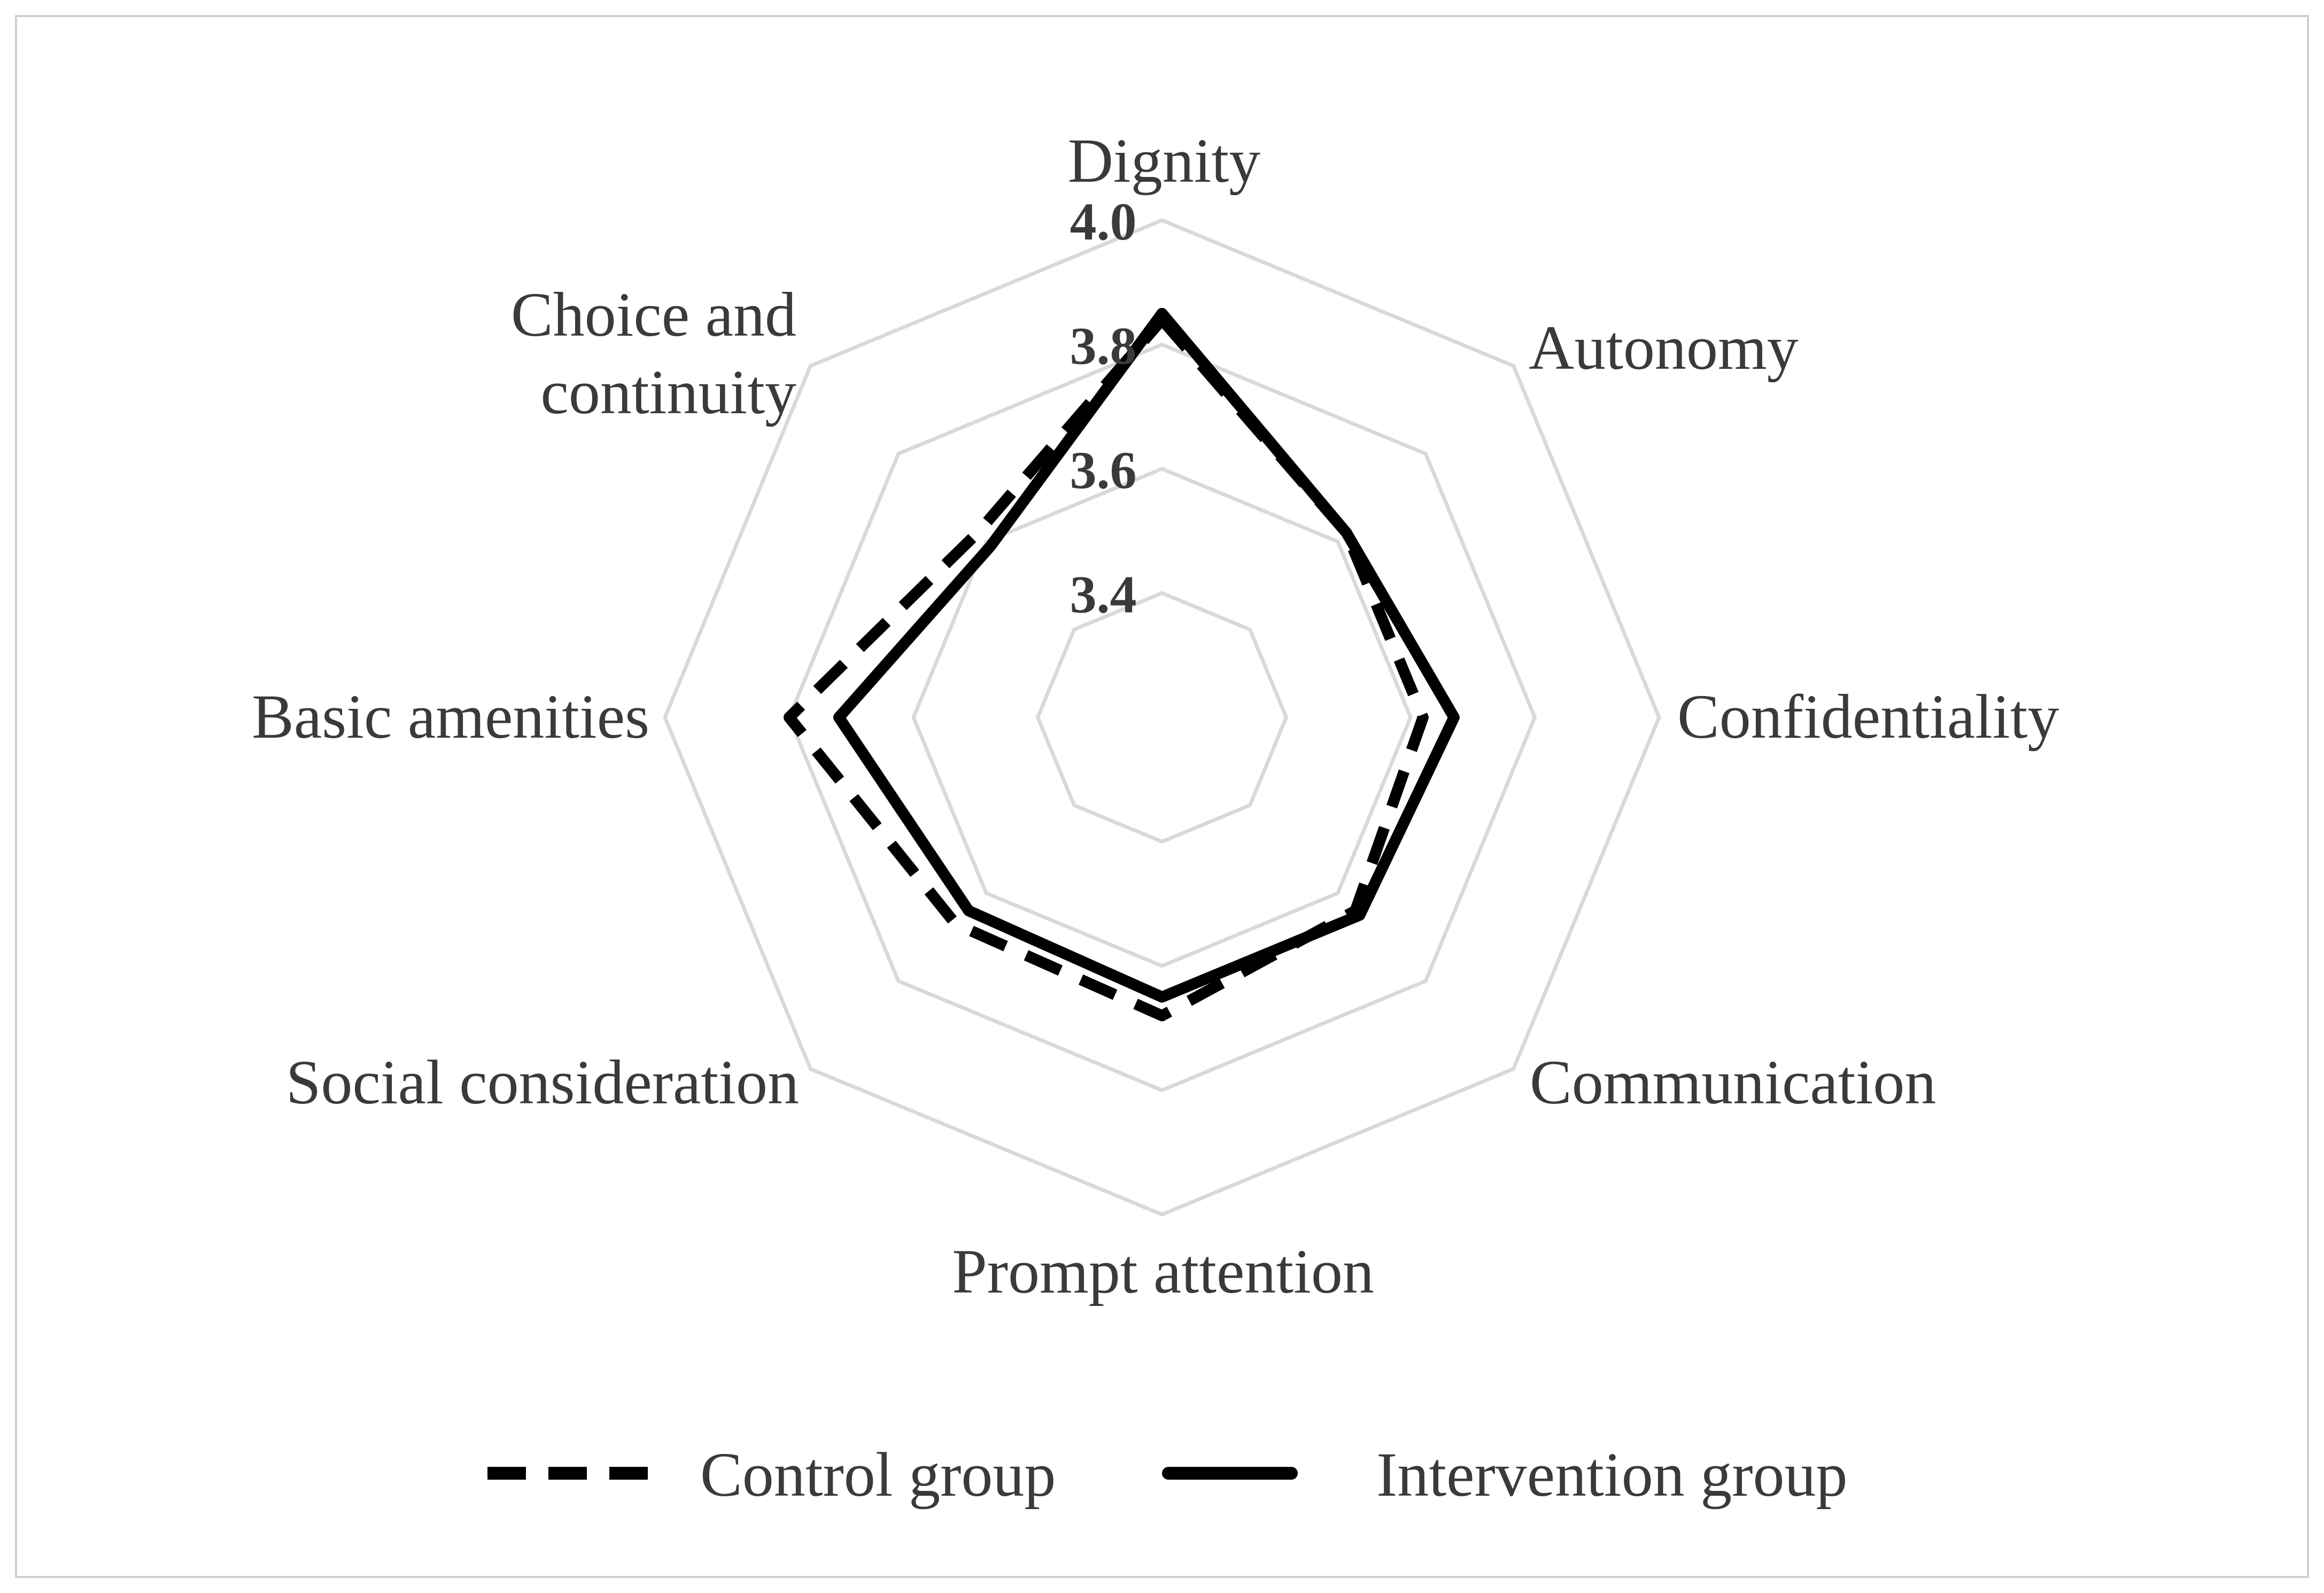 This screenshot has width=2324, height=1593. What do you see at coordinates (1103, 470) in the screenshot?
I see `tick-label-1: 3.6` at bounding box center [1103, 470].